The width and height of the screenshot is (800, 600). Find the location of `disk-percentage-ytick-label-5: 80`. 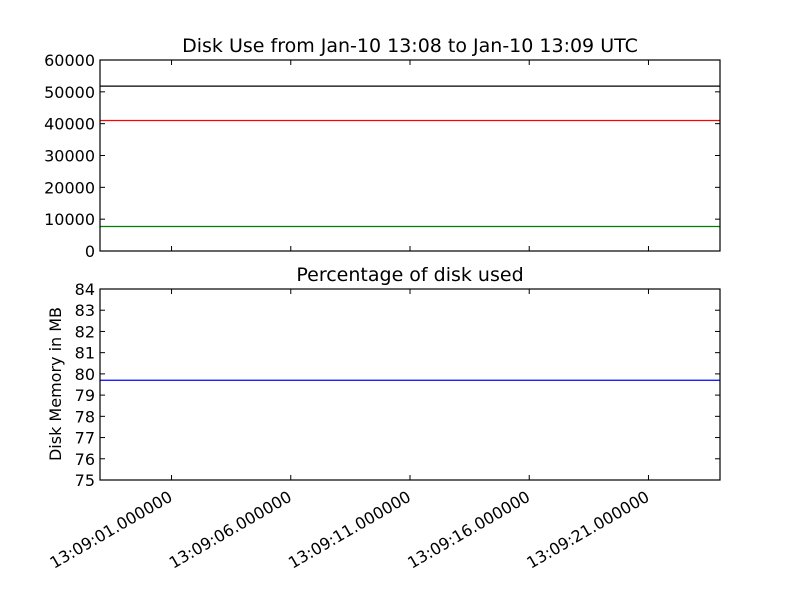

disk-percentage-ytick-label-5: 80 is located at coordinates (85, 374).